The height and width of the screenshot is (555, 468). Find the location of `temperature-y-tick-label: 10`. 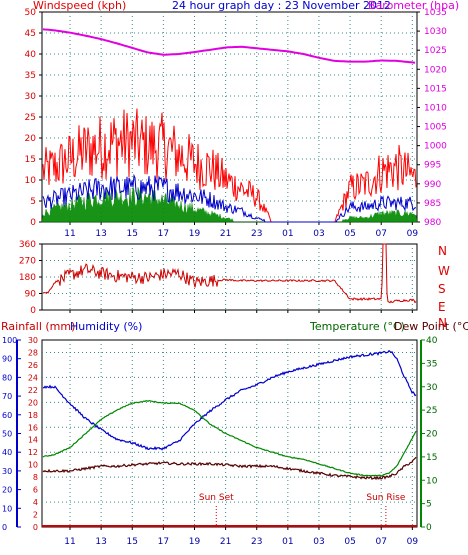

temperature-y-tick-label: 10 is located at coordinates (432, 481).